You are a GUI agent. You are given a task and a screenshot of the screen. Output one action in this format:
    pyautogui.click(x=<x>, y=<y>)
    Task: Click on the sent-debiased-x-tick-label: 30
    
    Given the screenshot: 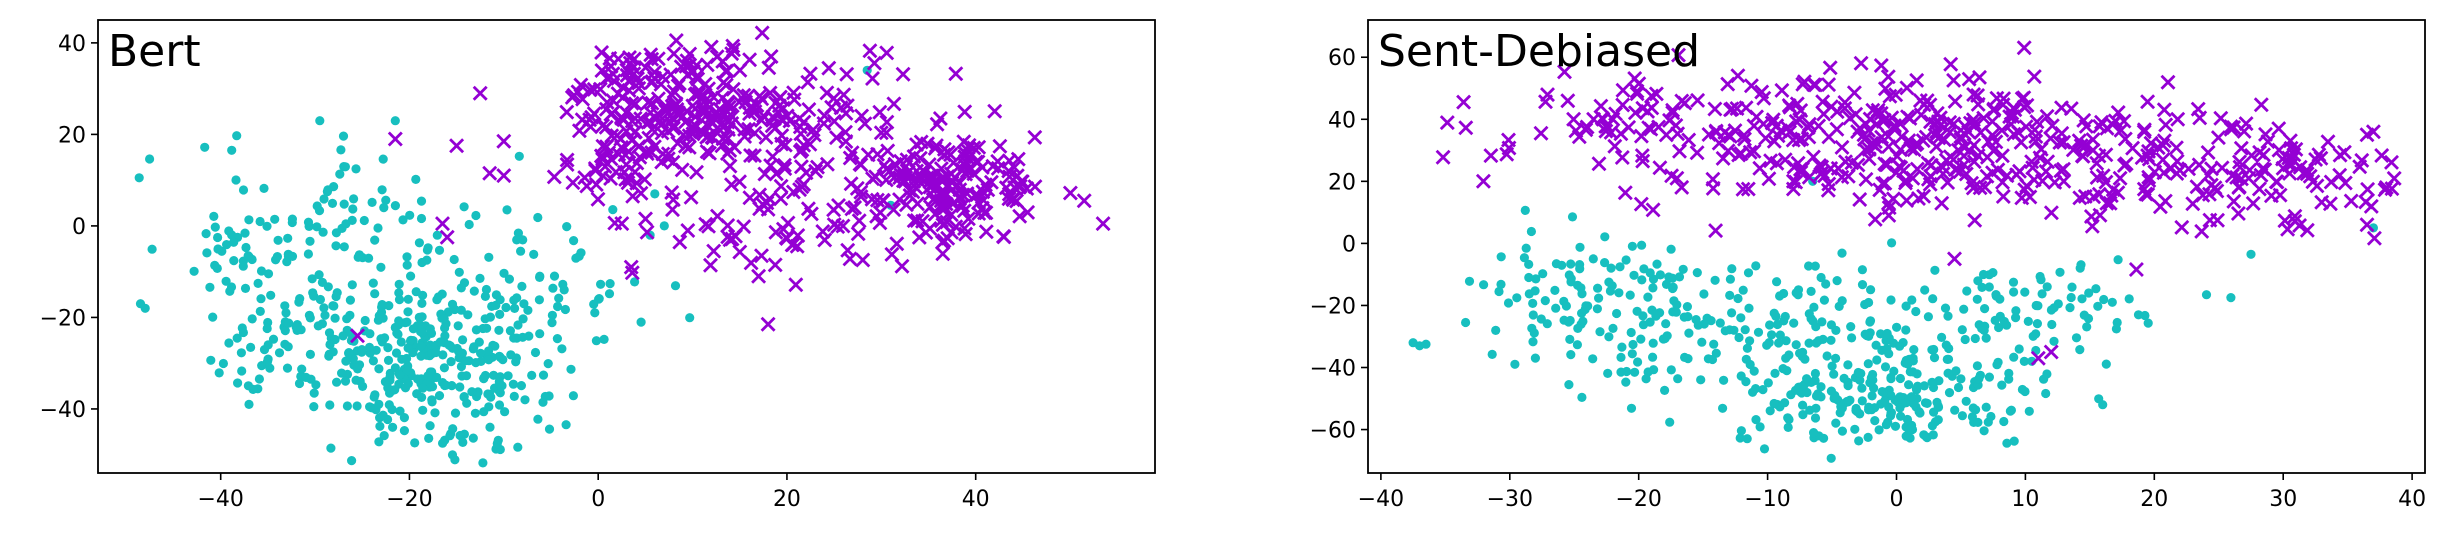 What is the action you would take?
    pyautogui.click(x=2283, y=499)
    